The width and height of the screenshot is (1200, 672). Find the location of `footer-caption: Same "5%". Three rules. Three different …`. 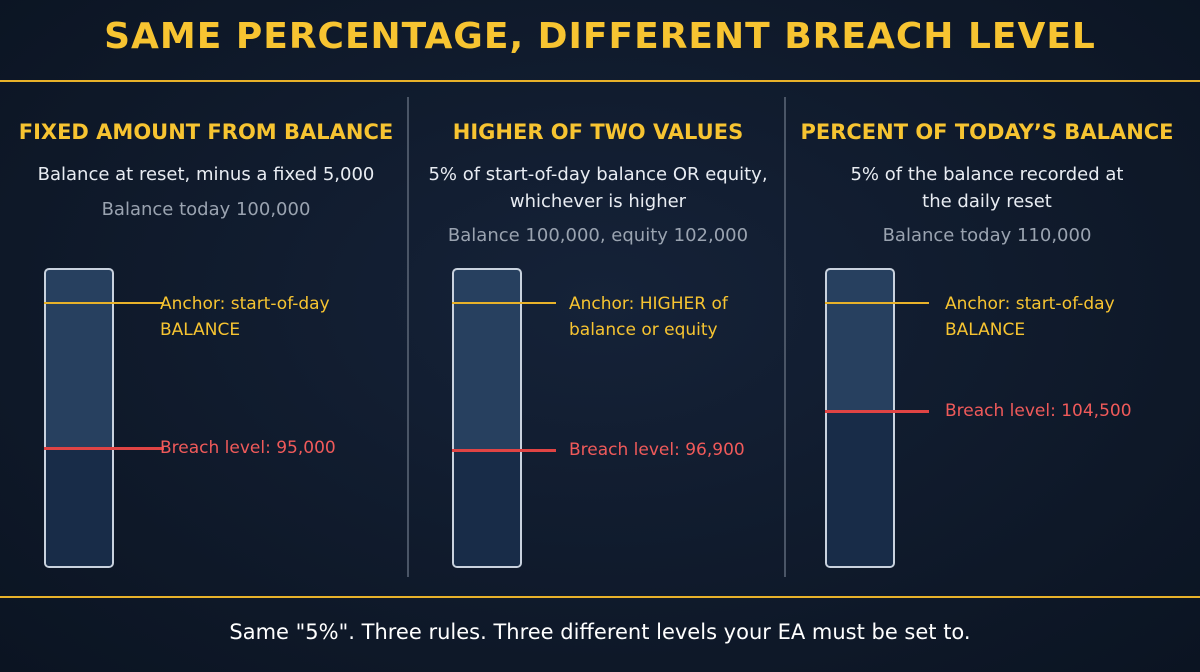

footer-caption: Same "5%". Three rules. Three different … is located at coordinates (600, 632).